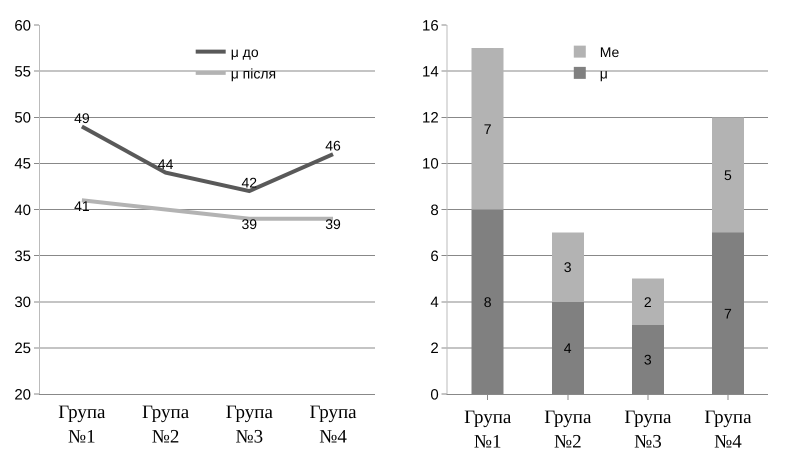 Image resolution: width=788 pixels, height=465 pixels. Describe the element at coordinates (22, 210) in the screenshot. I see `y-tick-label: 40` at that location.